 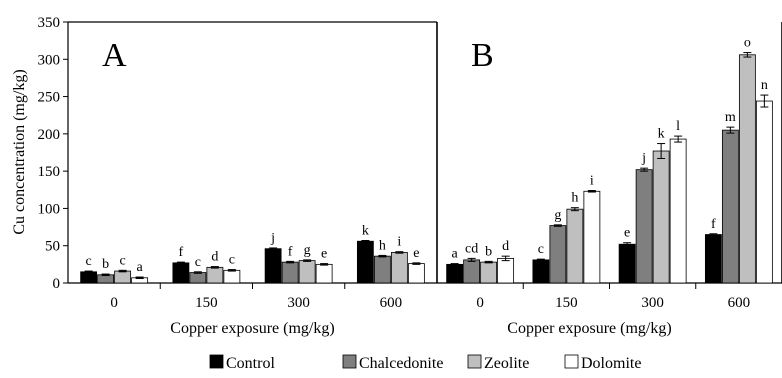 I want to click on legend-item-control: Control, so click(x=242, y=363).